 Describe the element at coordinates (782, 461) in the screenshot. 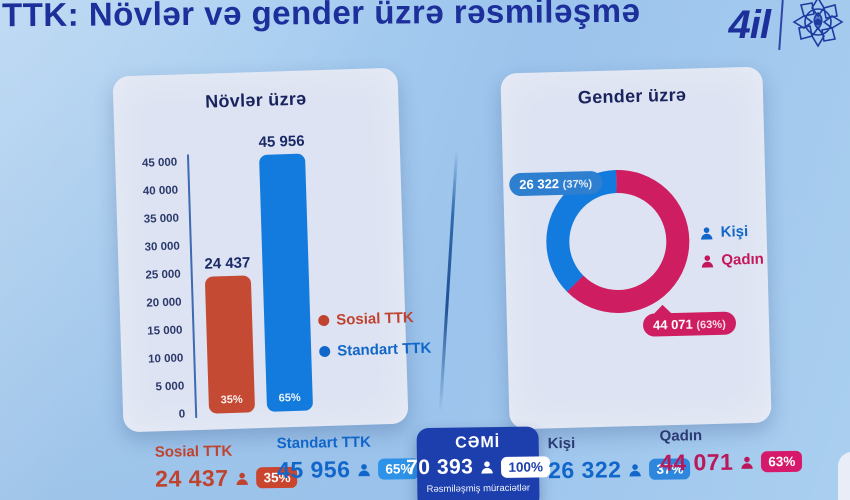

I see `percent-badge: 63%` at that location.